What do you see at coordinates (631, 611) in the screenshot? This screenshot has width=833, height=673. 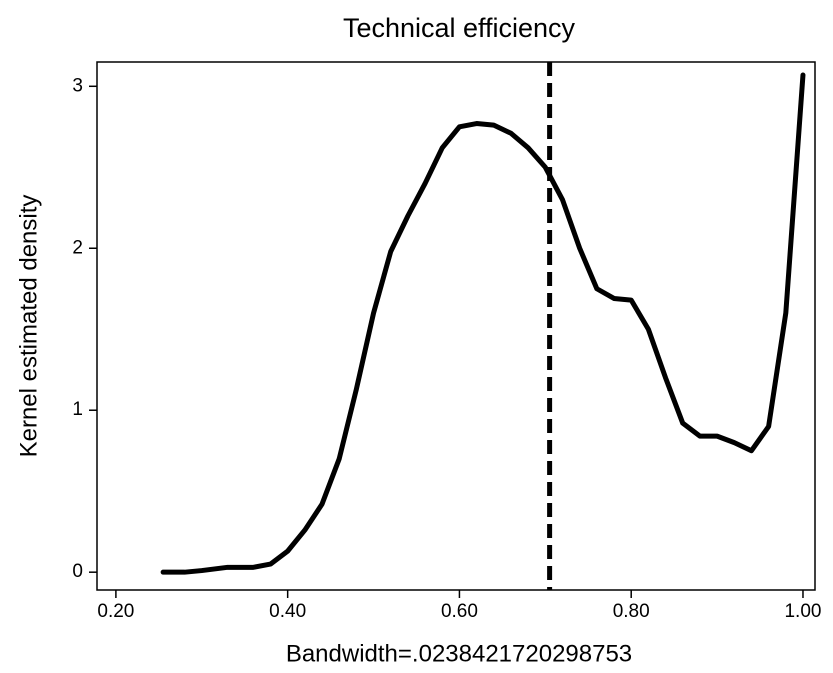 I see `x-tick-label: 0.80` at bounding box center [631, 611].